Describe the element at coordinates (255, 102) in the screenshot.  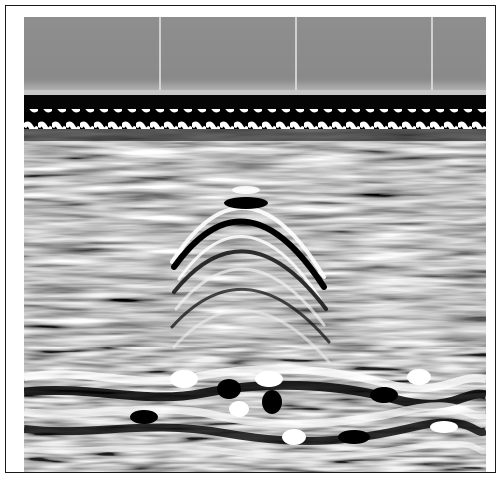
I see `surface-dark-line` at that location.